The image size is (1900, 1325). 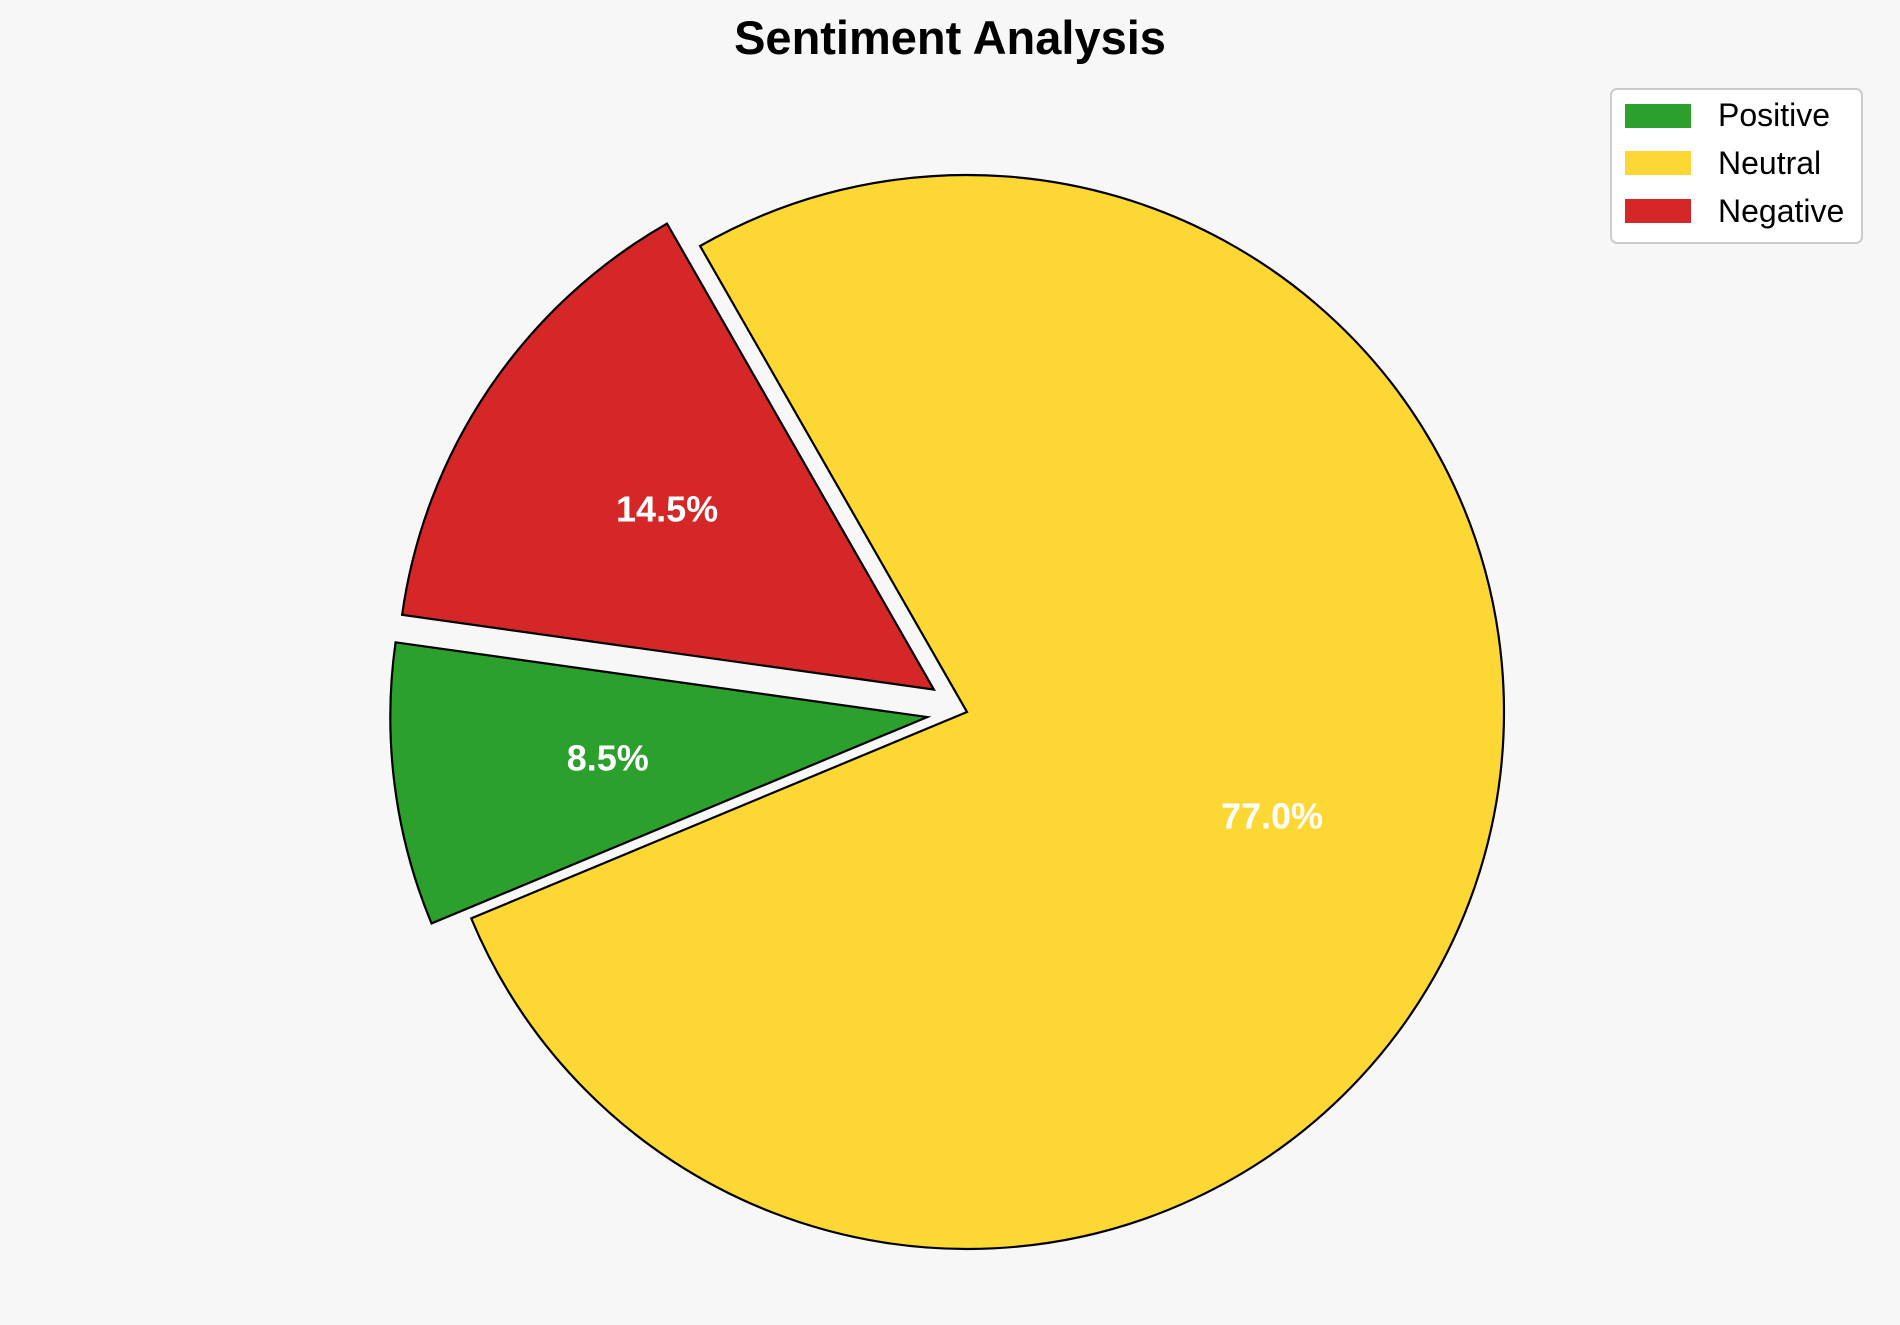 What do you see at coordinates (1658, 116) in the screenshot?
I see `legend-swatch-positive` at bounding box center [1658, 116].